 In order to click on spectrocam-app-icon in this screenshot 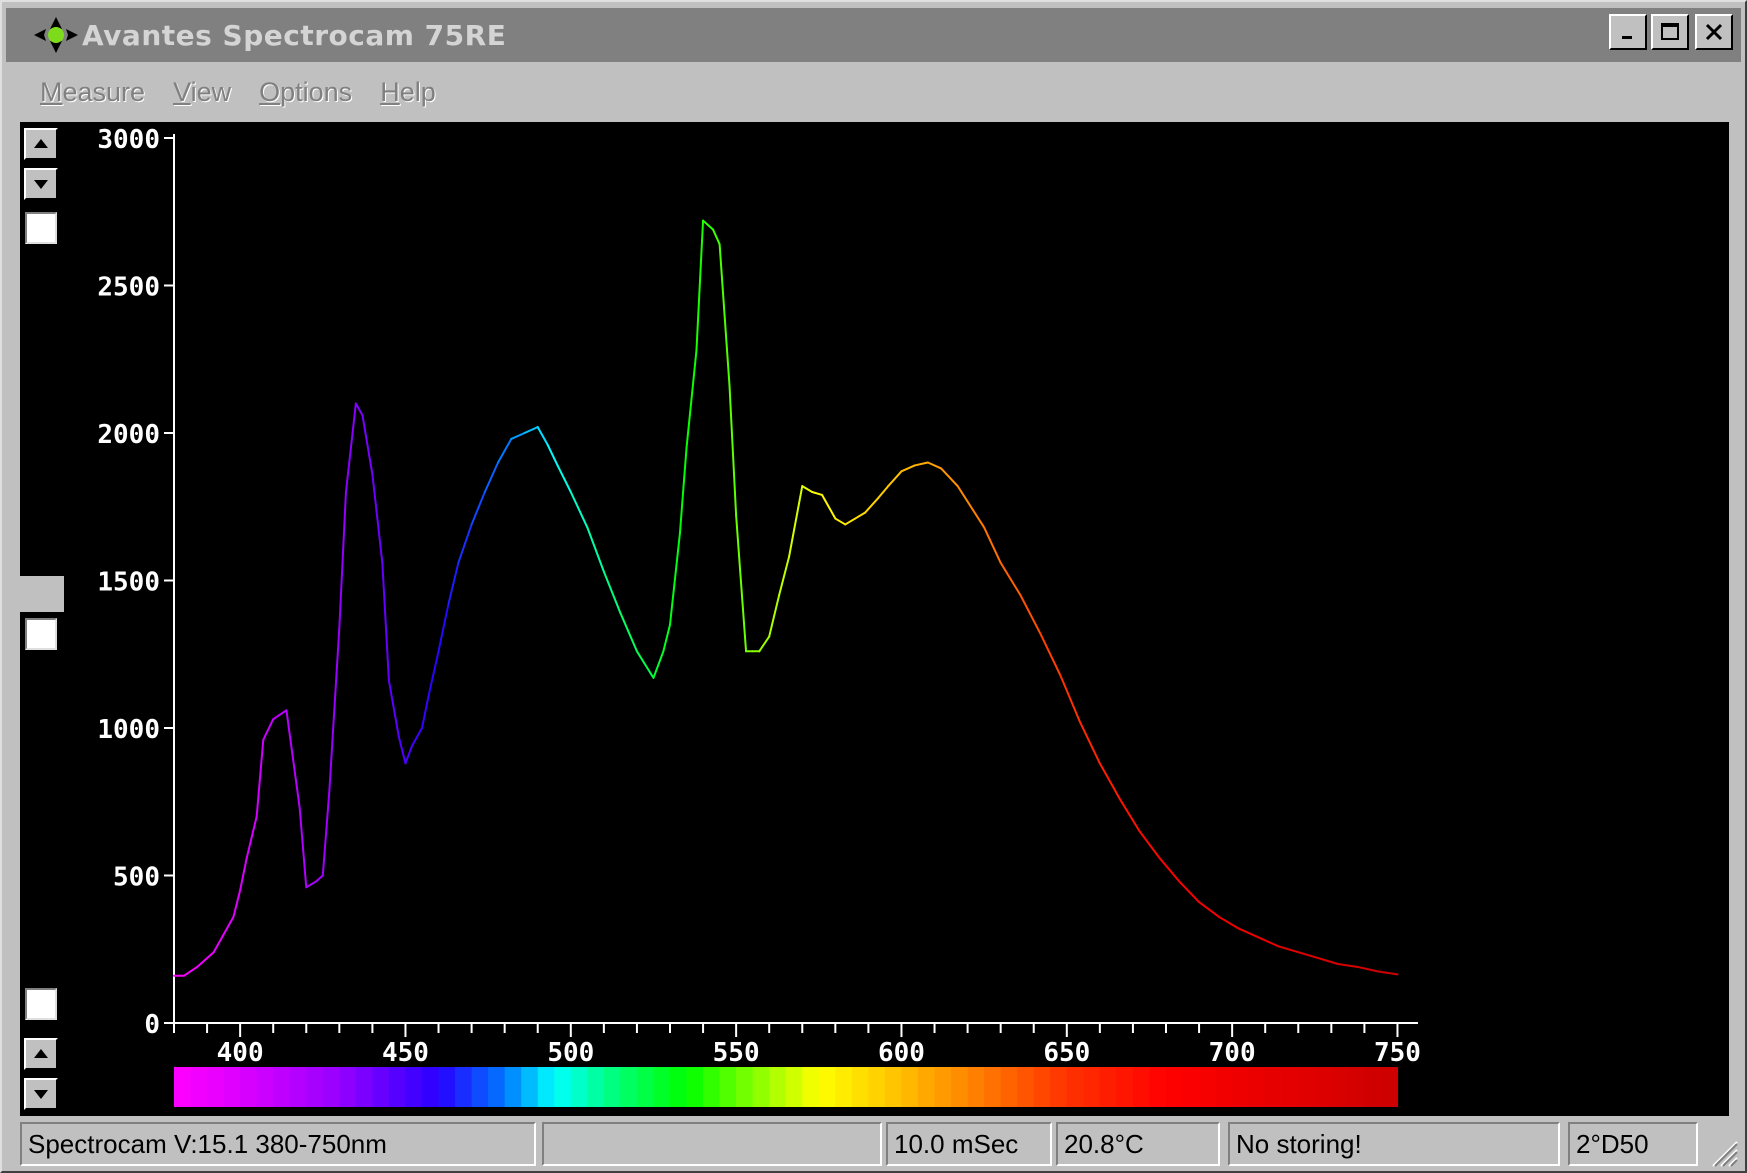, I will do `click(56, 35)`.